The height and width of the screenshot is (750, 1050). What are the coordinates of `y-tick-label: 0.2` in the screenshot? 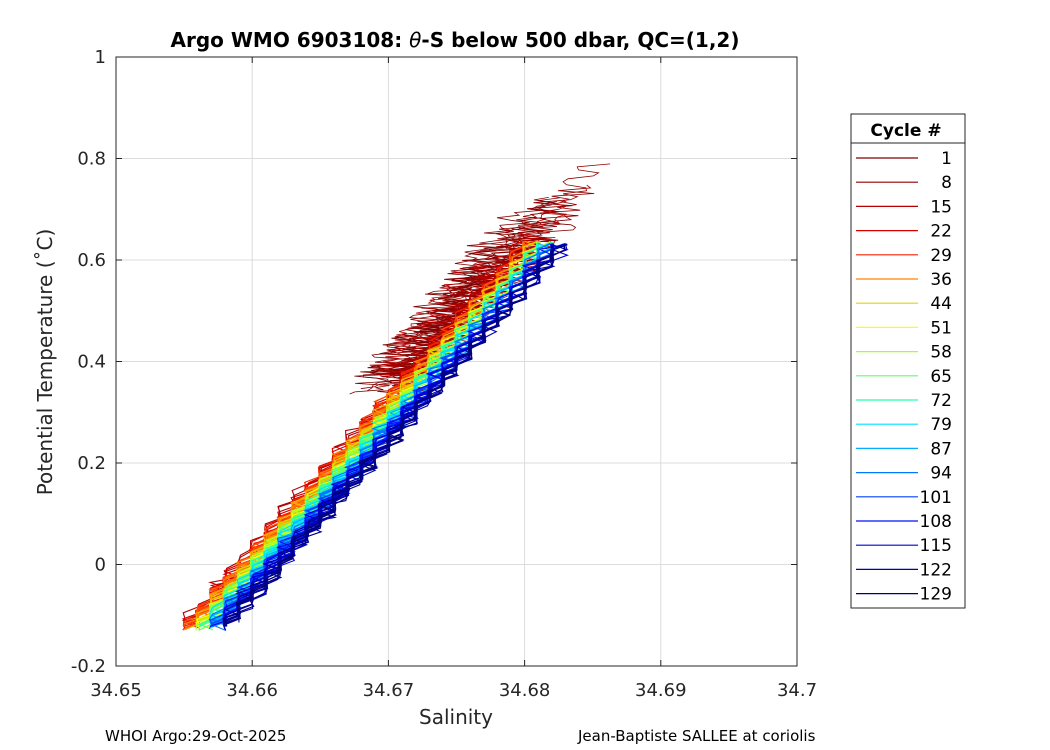 It's located at (91, 463).